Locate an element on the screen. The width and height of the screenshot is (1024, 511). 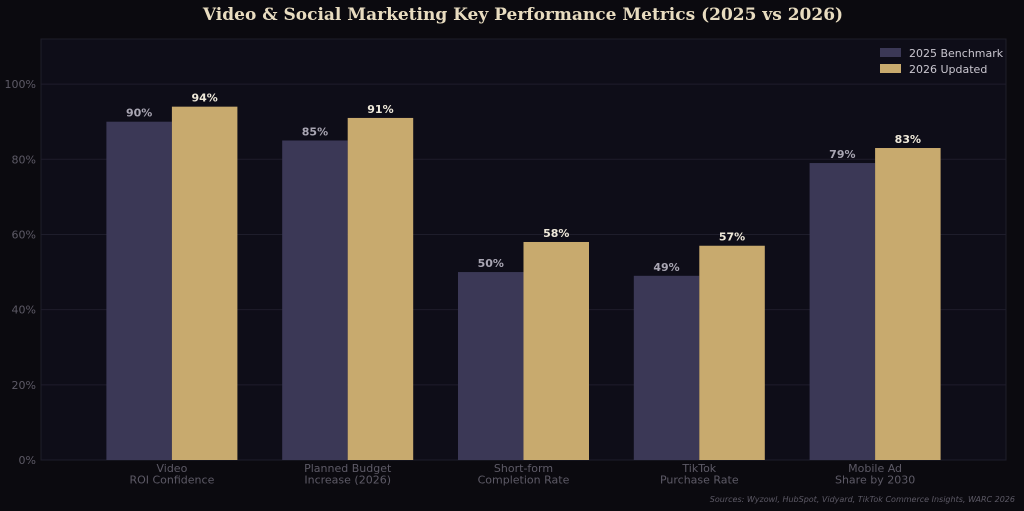
y-tick-label: 100% is located at coordinates (20, 84).